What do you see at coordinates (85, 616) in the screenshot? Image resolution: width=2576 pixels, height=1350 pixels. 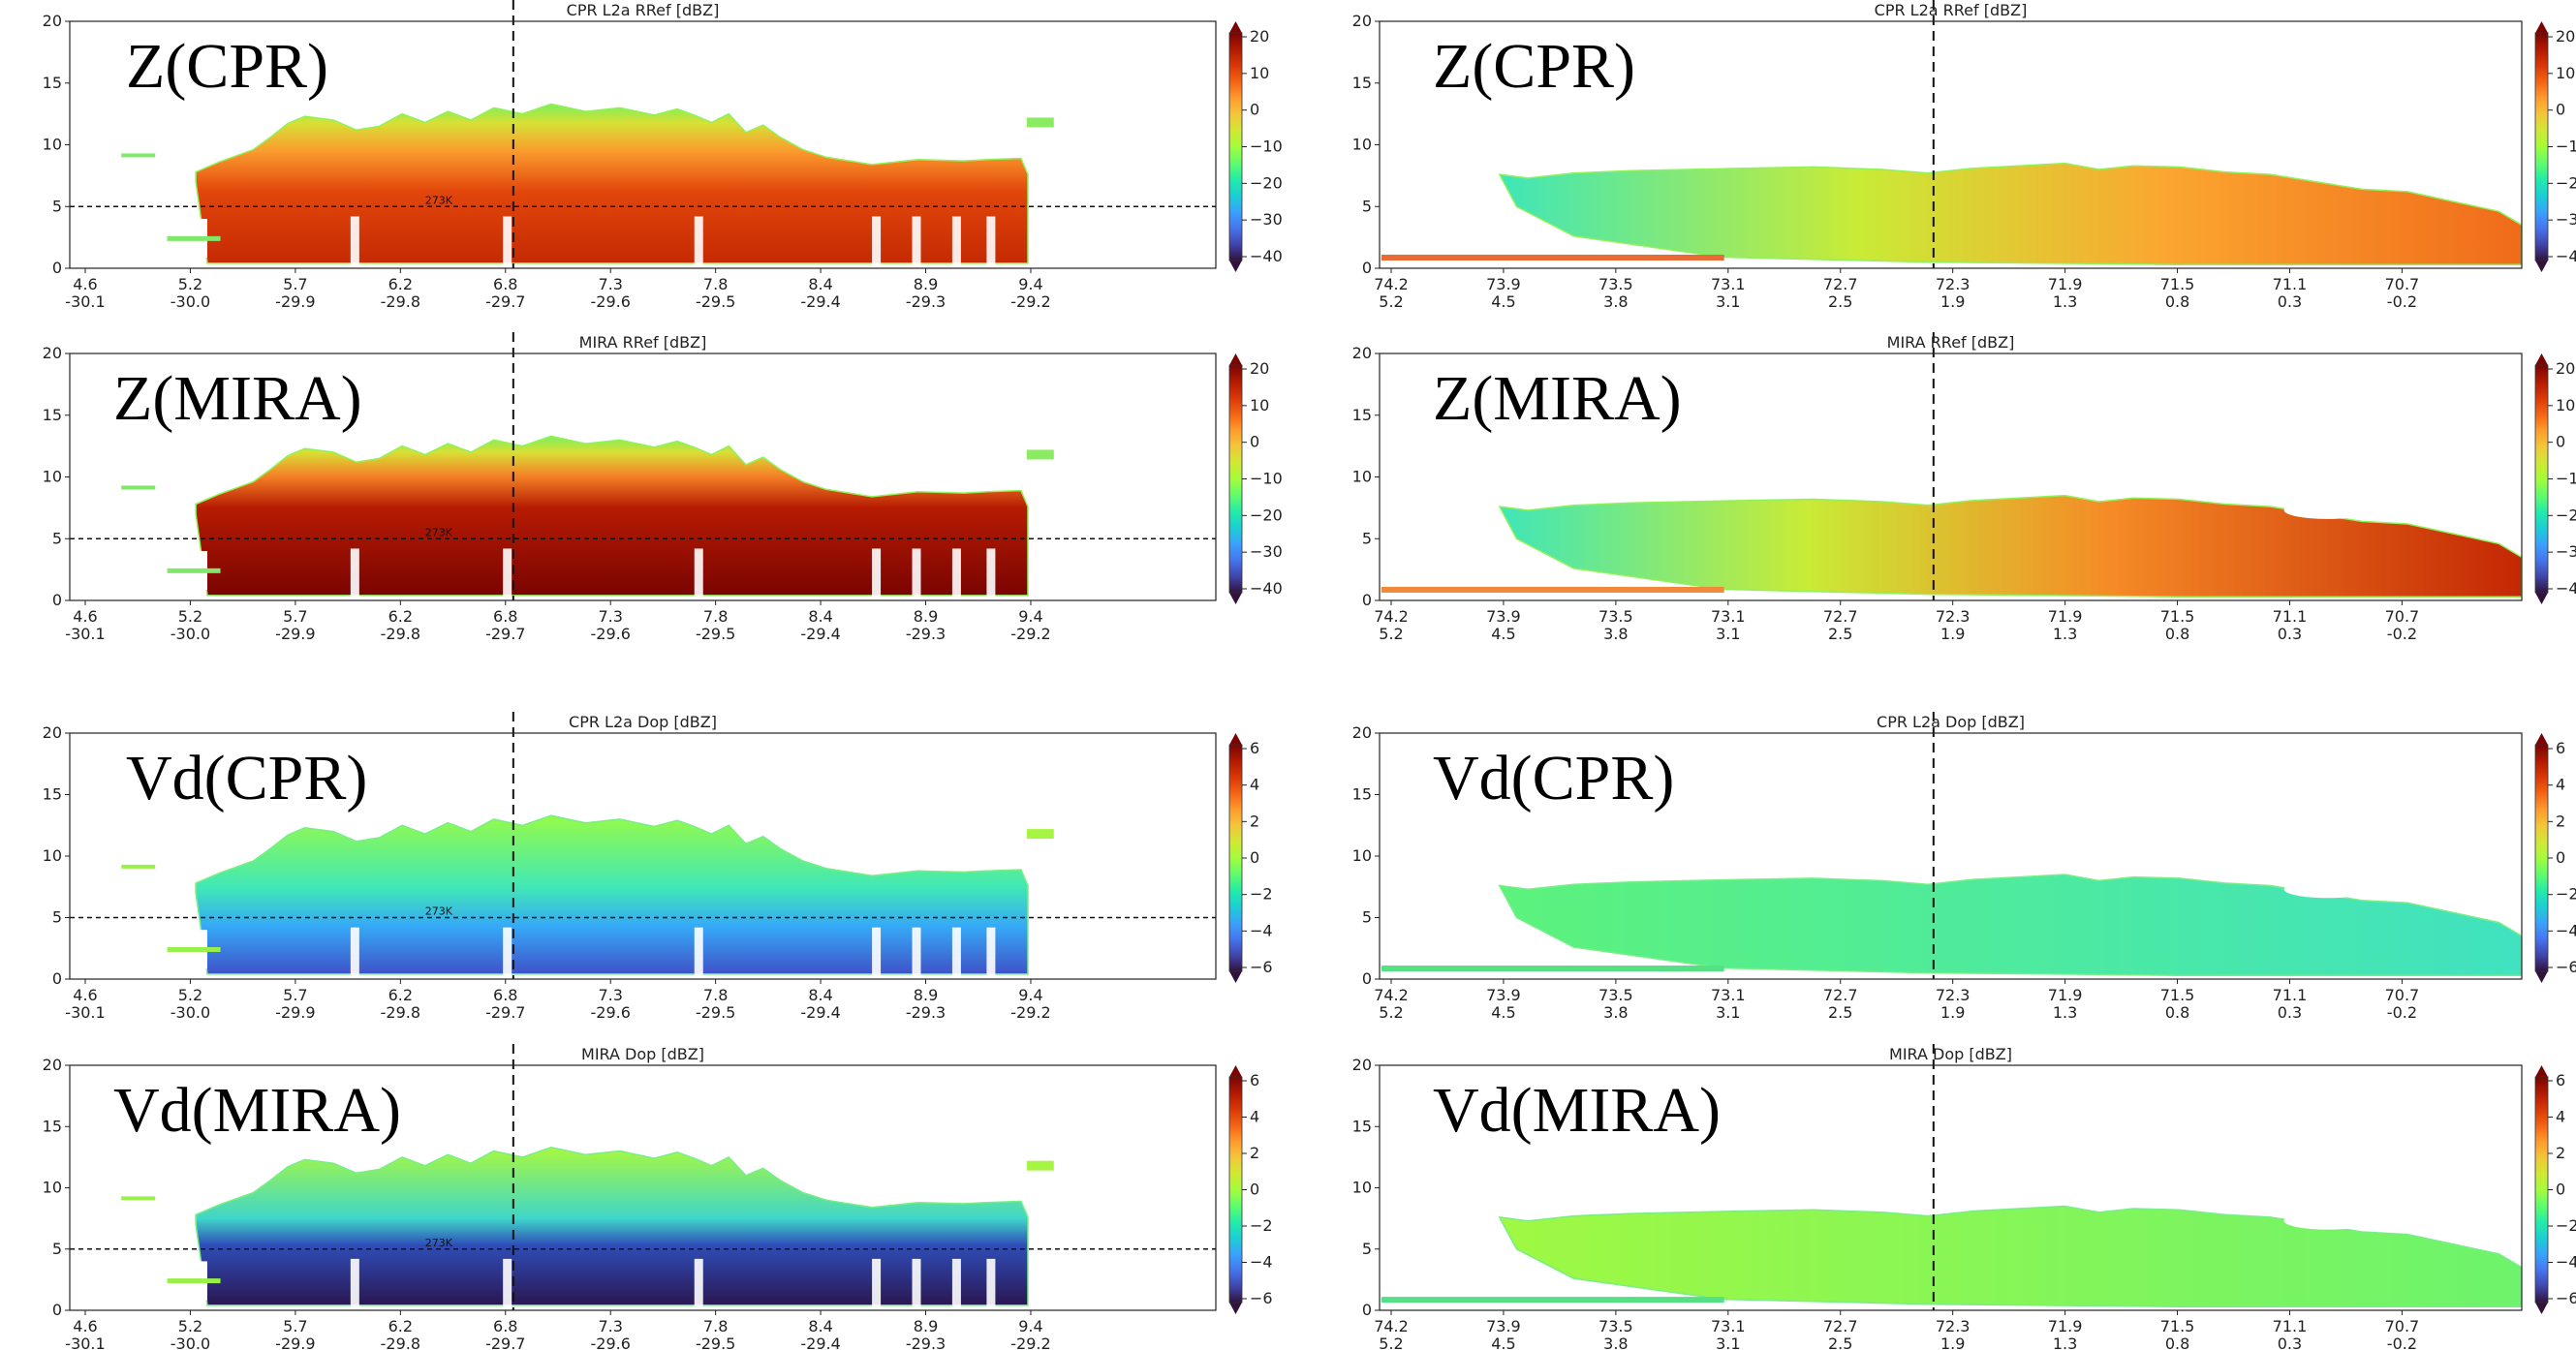 I see `x-tick-label-top: 4.6` at bounding box center [85, 616].